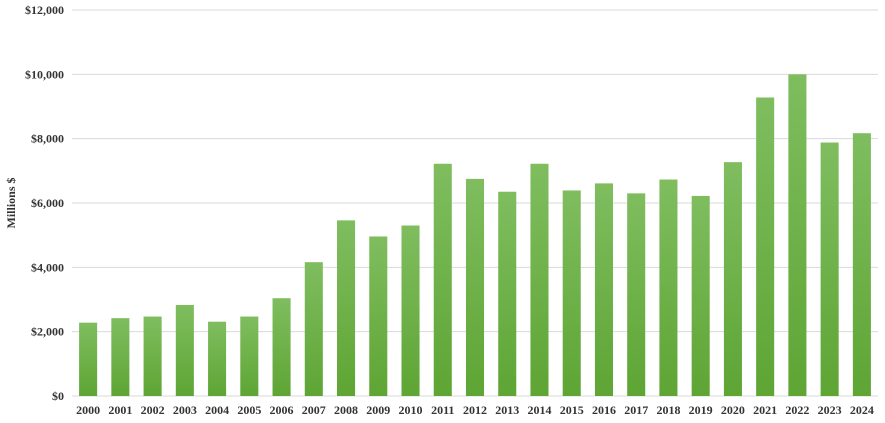 The height and width of the screenshot is (423, 885). I want to click on bar-2008, so click(346, 308).